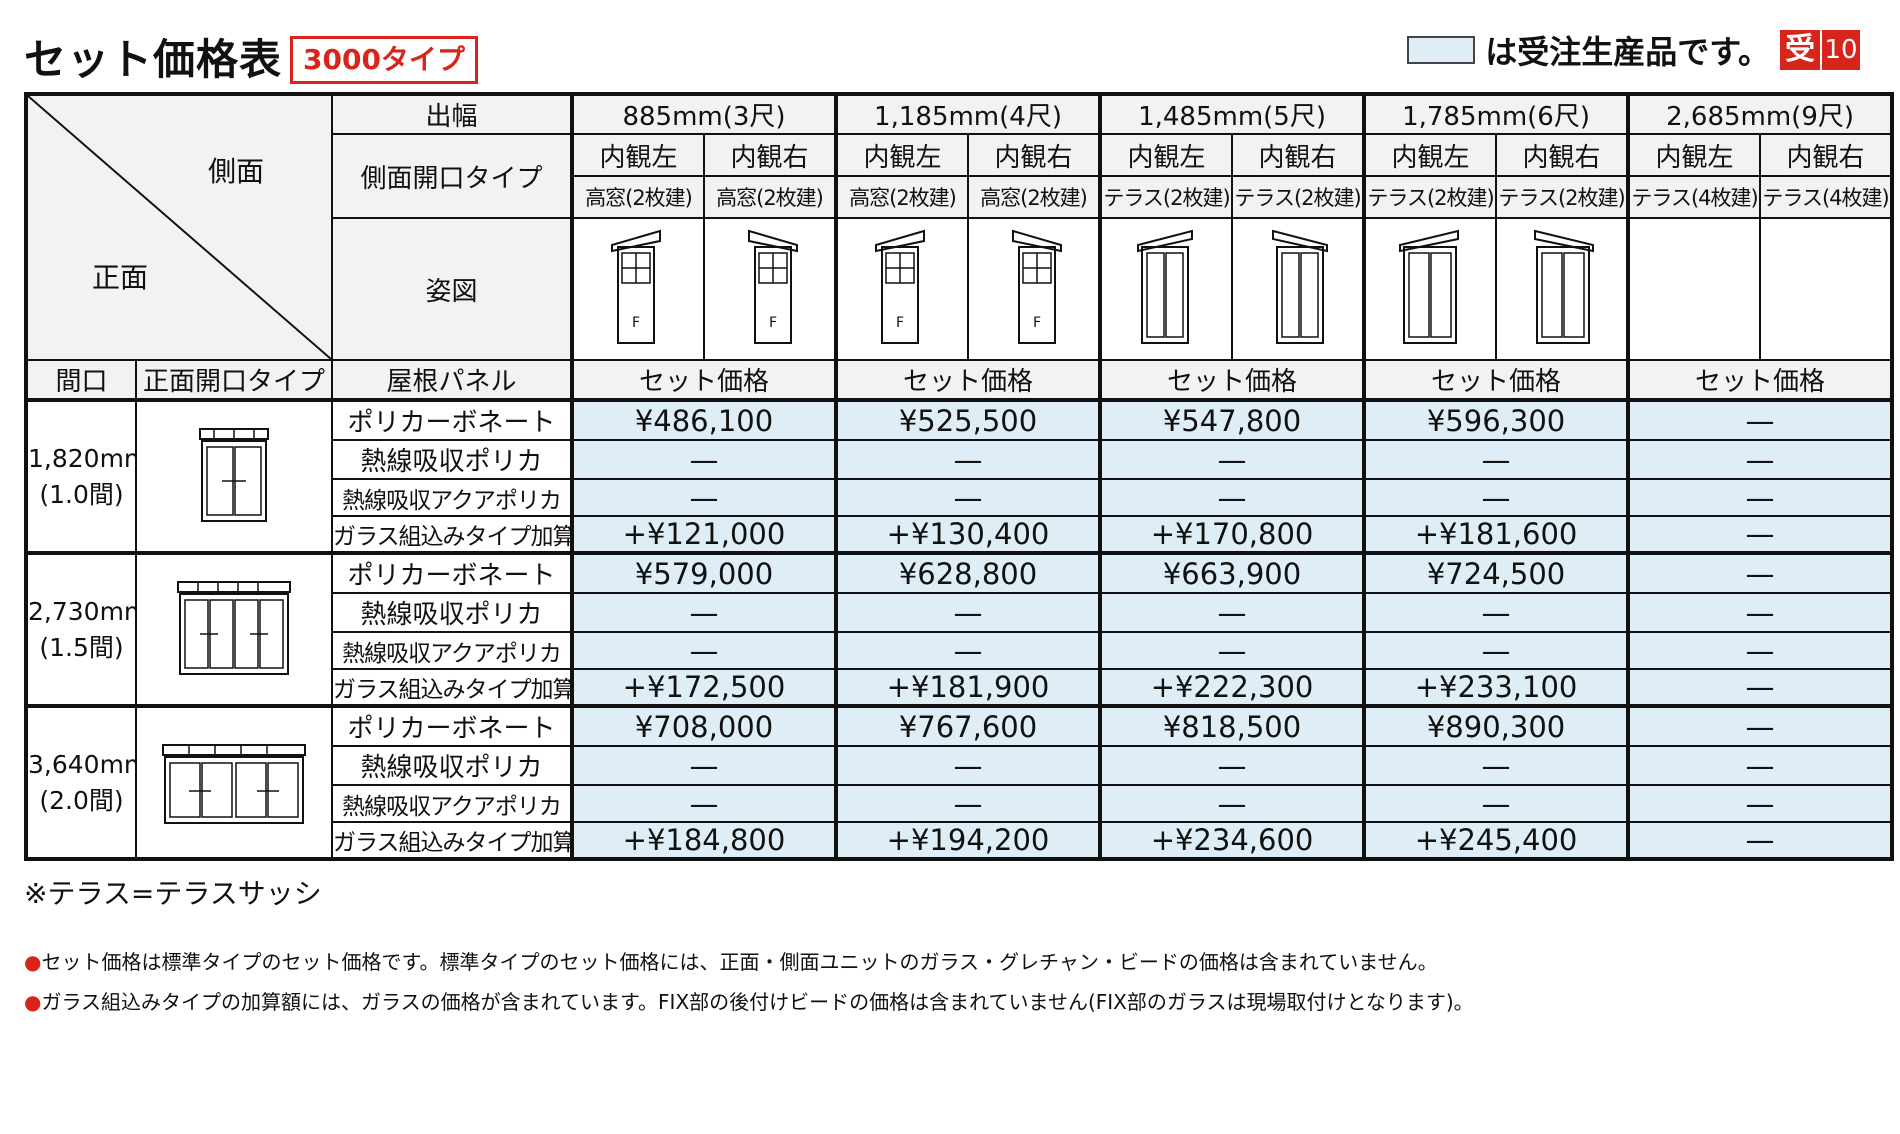 The width and height of the screenshot is (1900, 1134). Describe the element at coordinates (1496, 114) in the screenshot. I see `width-header: 1,785mm(6尺)` at that location.